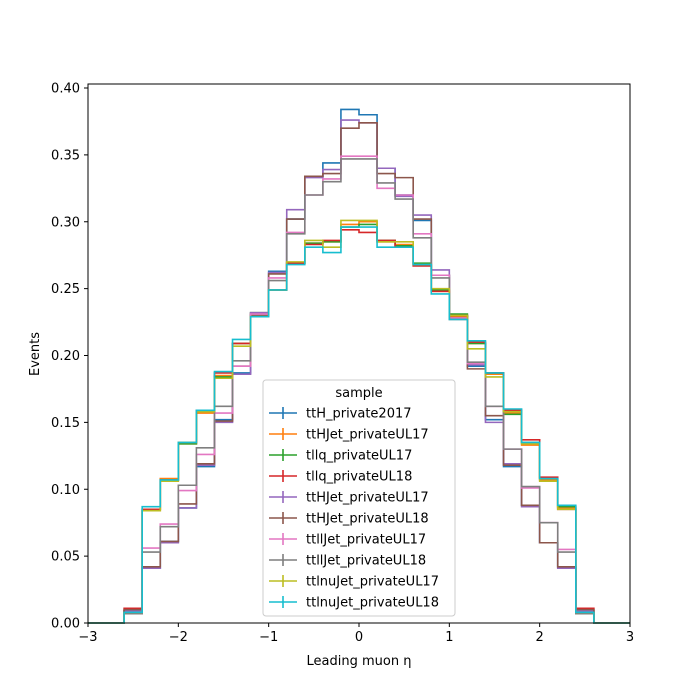 Image resolution: width=700 pixels, height=700 pixels. I want to click on legend-label: ttllJet_privateUL17, so click(366, 540).